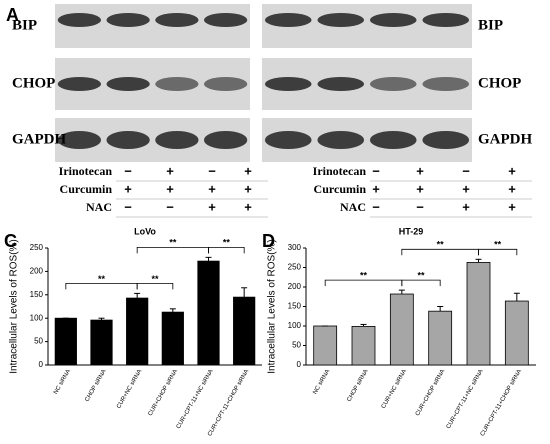 The height and width of the screenshot is (444, 550). Describe the element at coordinates (24, 25) in the screenshot. I see `band-label: BIP` at that location.